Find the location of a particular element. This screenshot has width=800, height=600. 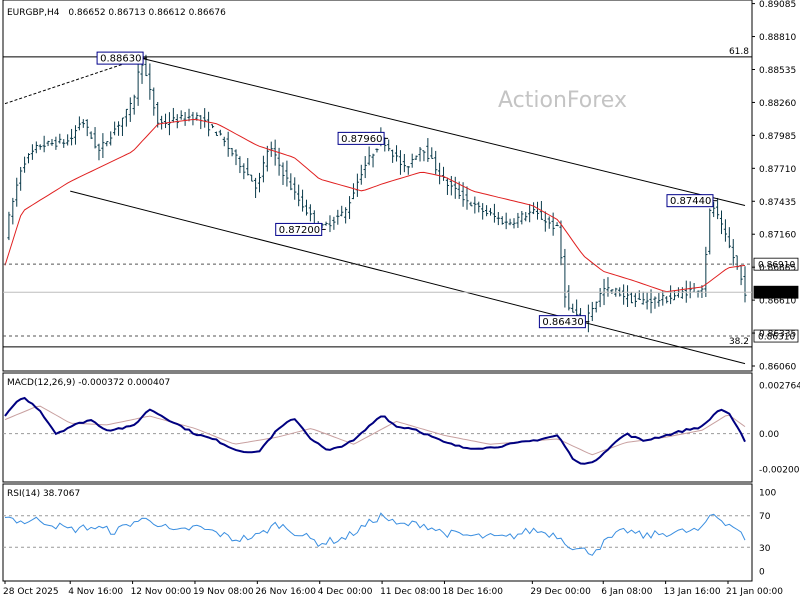

x-axis-label: 21 Jan 00:00 is located at coordinates (754, 592).